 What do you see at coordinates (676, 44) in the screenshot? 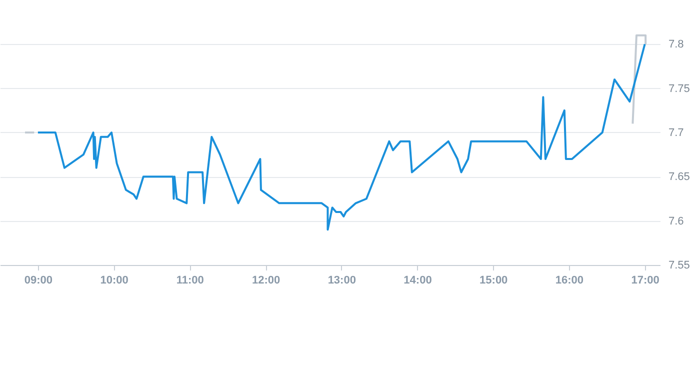
I see `y-tick-label: 7.8` at bounding box center [676, 44].